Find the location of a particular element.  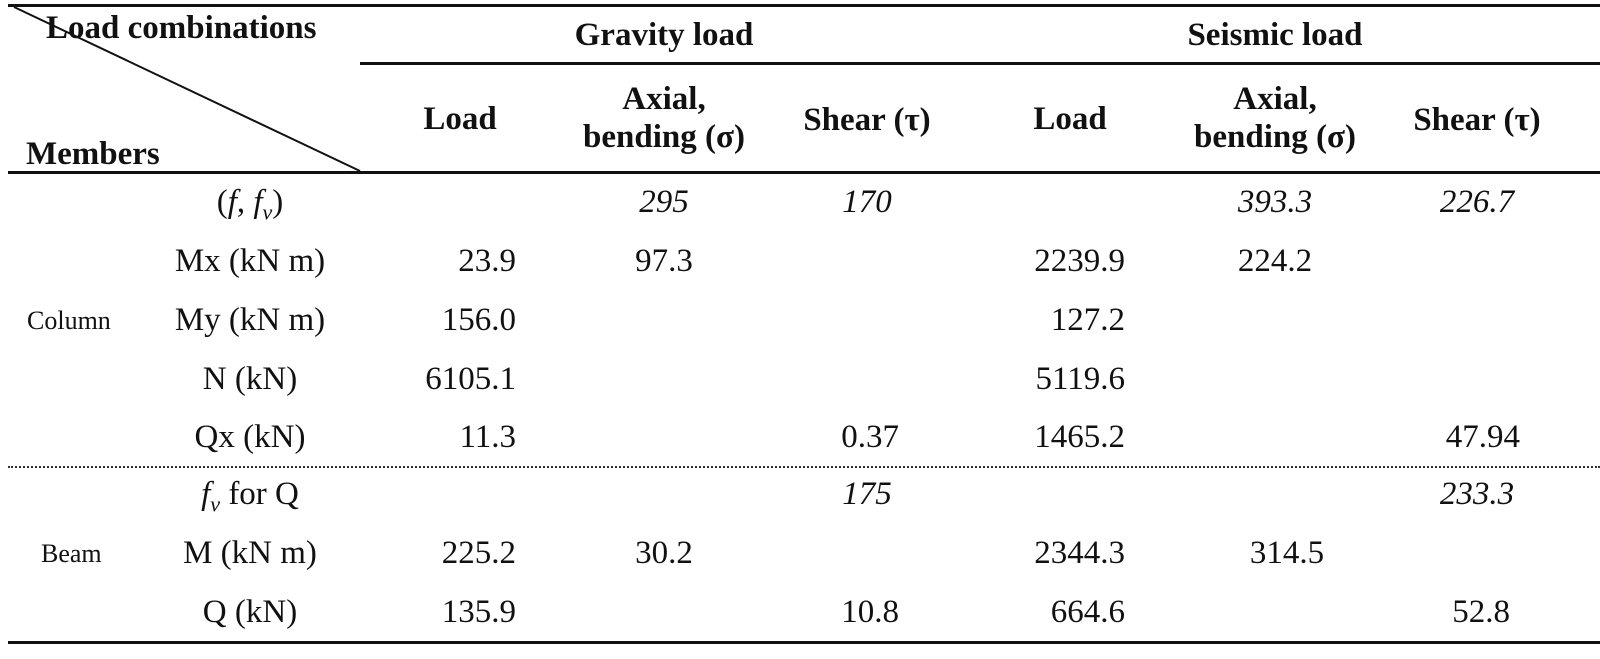

cell-value: 314.5 is located at coordinates (1287, 553).